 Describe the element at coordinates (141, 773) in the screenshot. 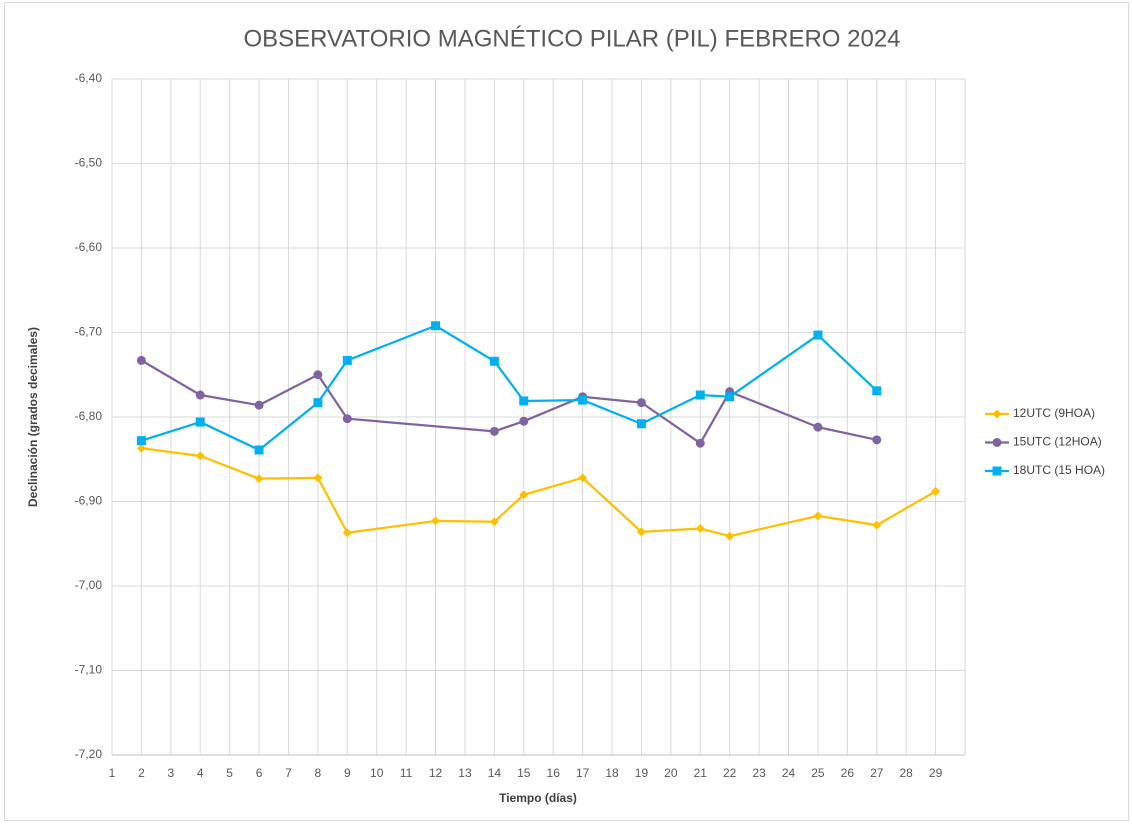

I see `x-tick-label: 2` at that location.